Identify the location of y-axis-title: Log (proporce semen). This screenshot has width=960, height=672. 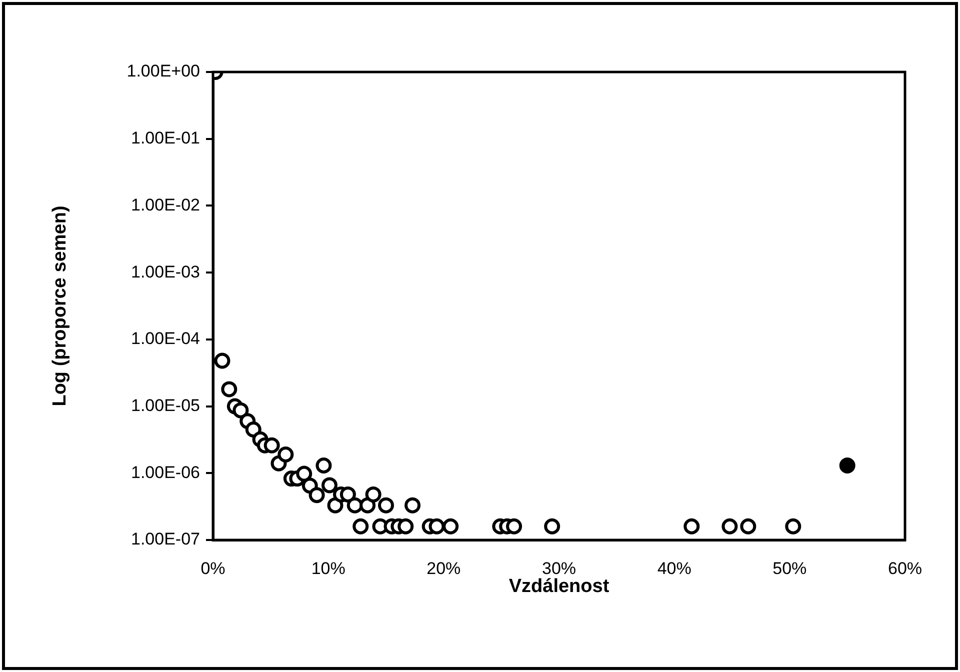
(60, 306).